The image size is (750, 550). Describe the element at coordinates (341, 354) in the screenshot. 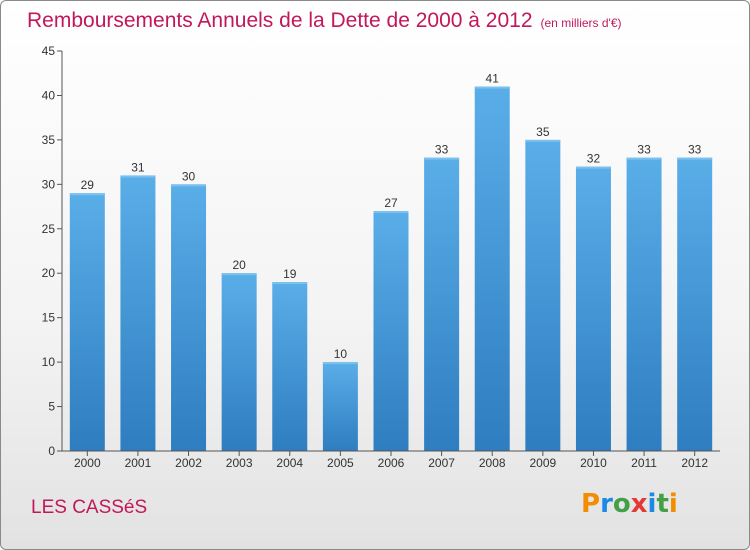

I see `data-label: 10` at that location.